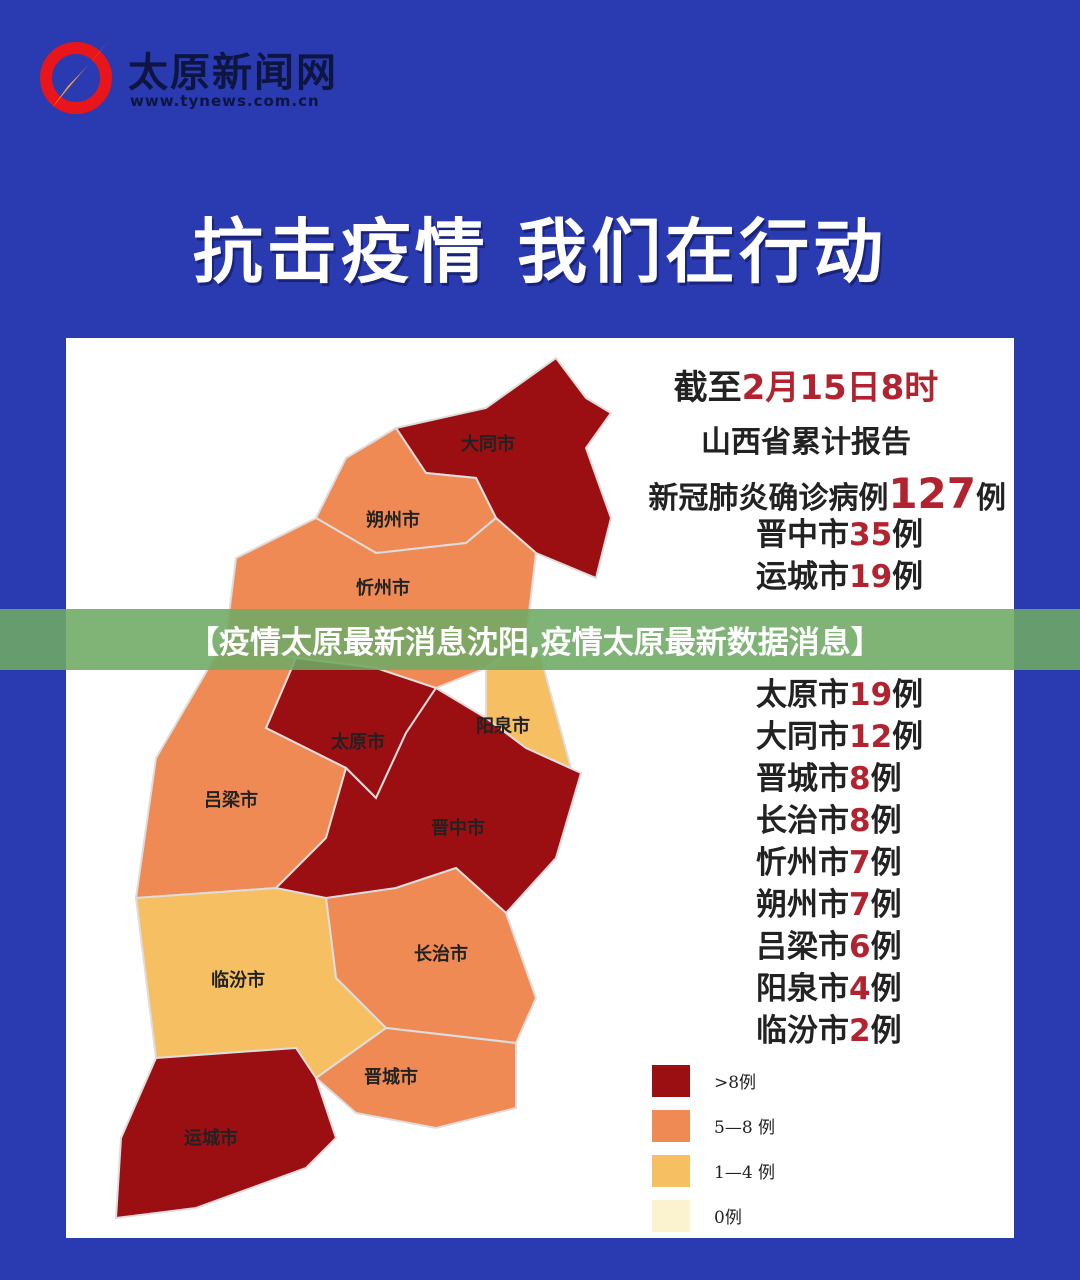  I want to click on region-label: 运城市, so click(211, 1138).